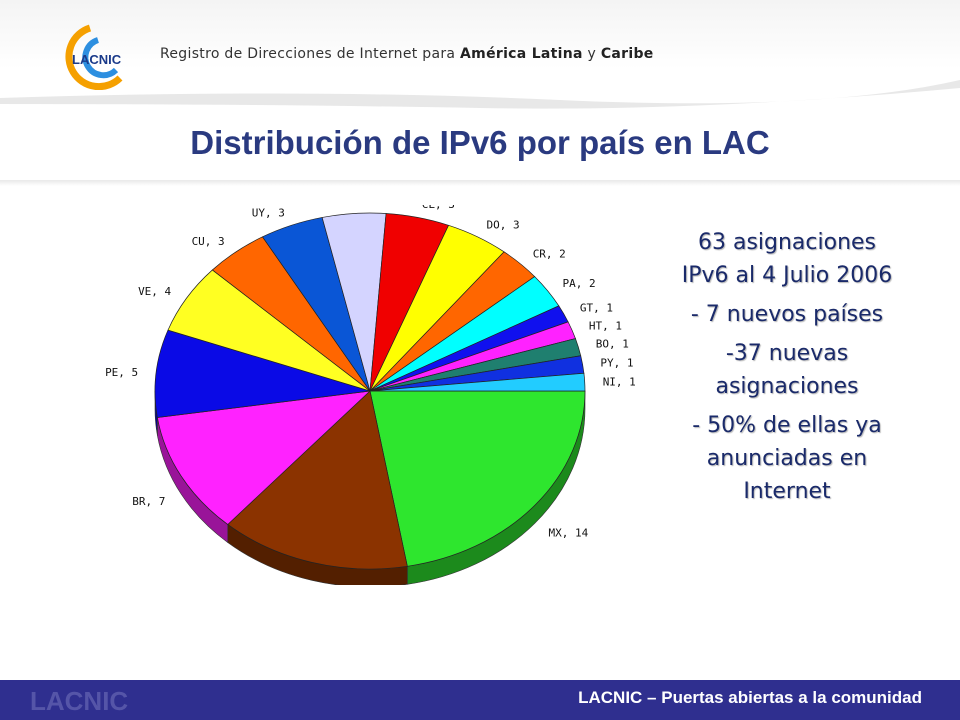  Describe the element at coordinates (503, 225) in the screenshot. I see `pie-label-do: DO, 3` at that location.